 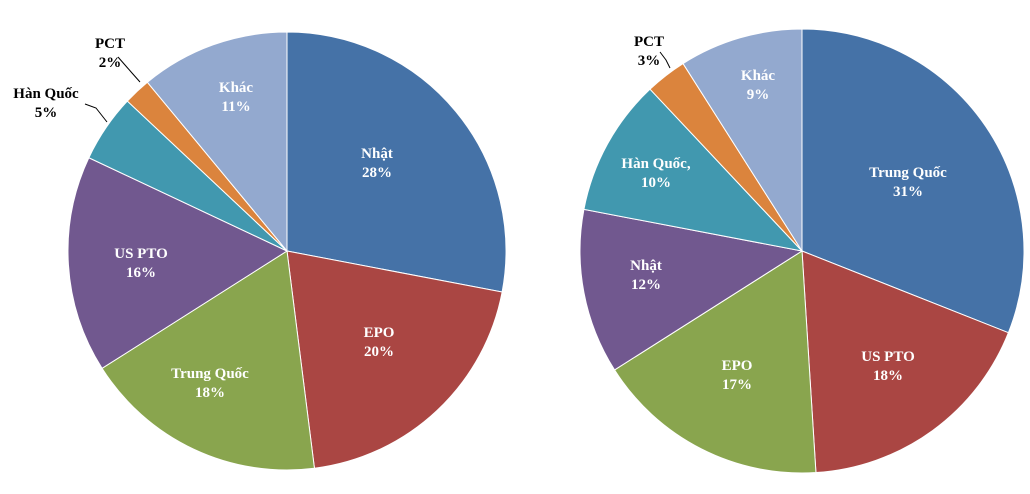 I want to click on pie-slice-han-quoc, so click(x=693, y=170).